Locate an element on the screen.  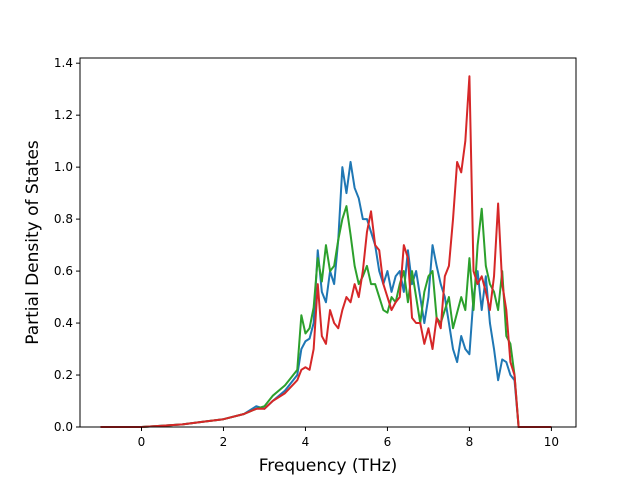
x-tick-label: 10 is located at coordinates (551, 442).